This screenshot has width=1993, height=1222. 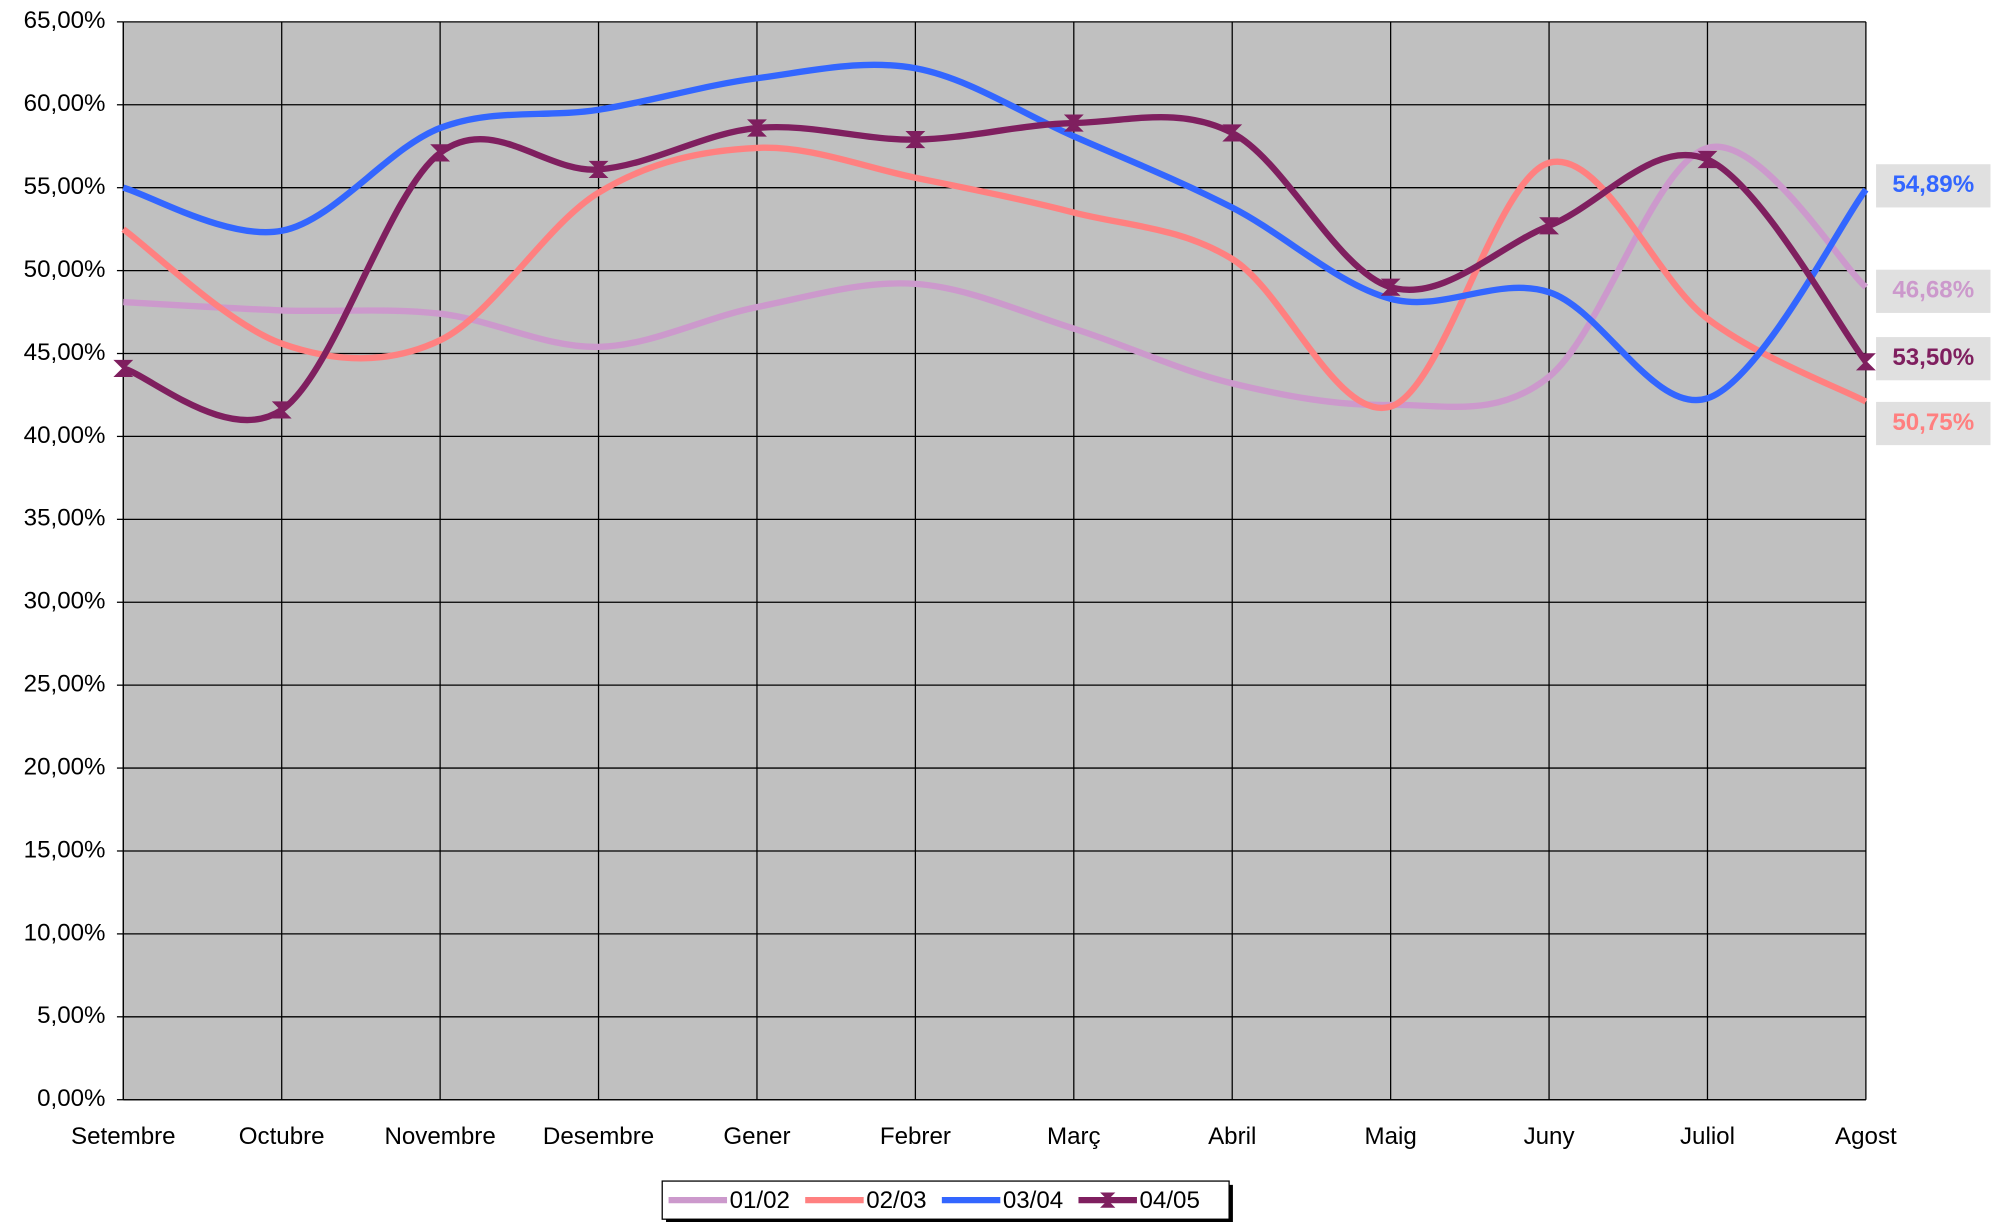 I want to click on y-tick-label: 35,00%, so click(x=65, y=518).